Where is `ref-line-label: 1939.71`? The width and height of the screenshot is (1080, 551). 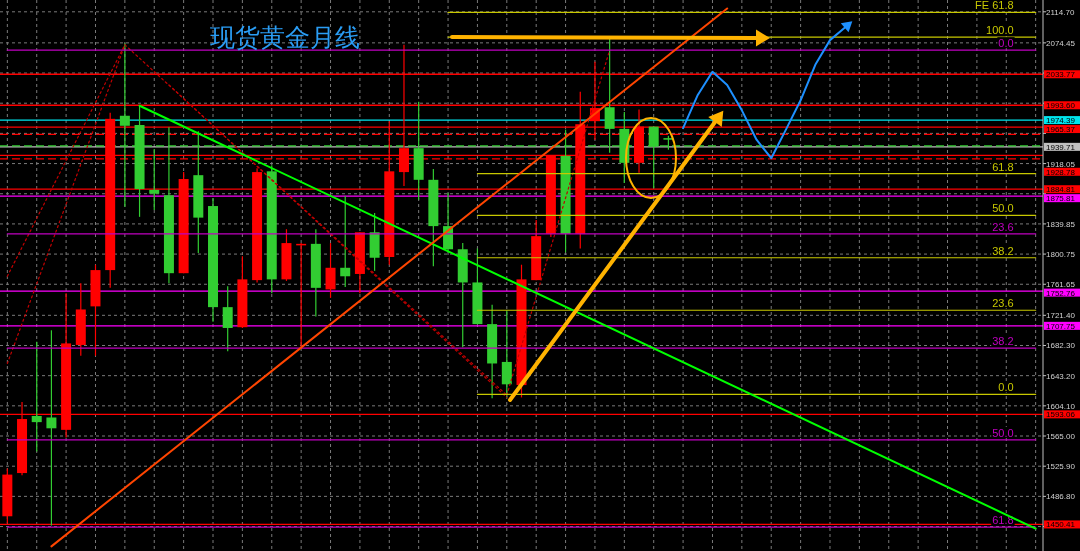
ref-line-label: 1939.71 is located at coordinates (1061, 147).